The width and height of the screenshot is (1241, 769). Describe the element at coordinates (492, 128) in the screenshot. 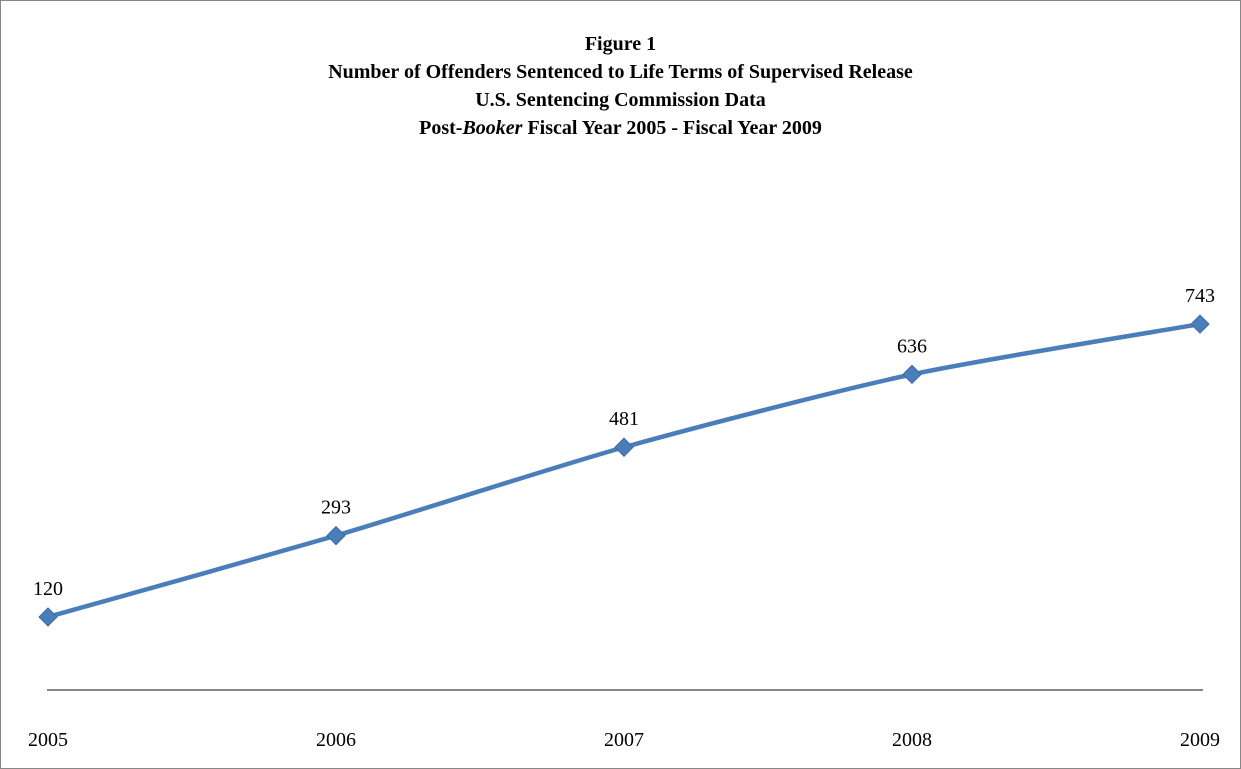

I see `title-line-4-italic: Booker` at that location.